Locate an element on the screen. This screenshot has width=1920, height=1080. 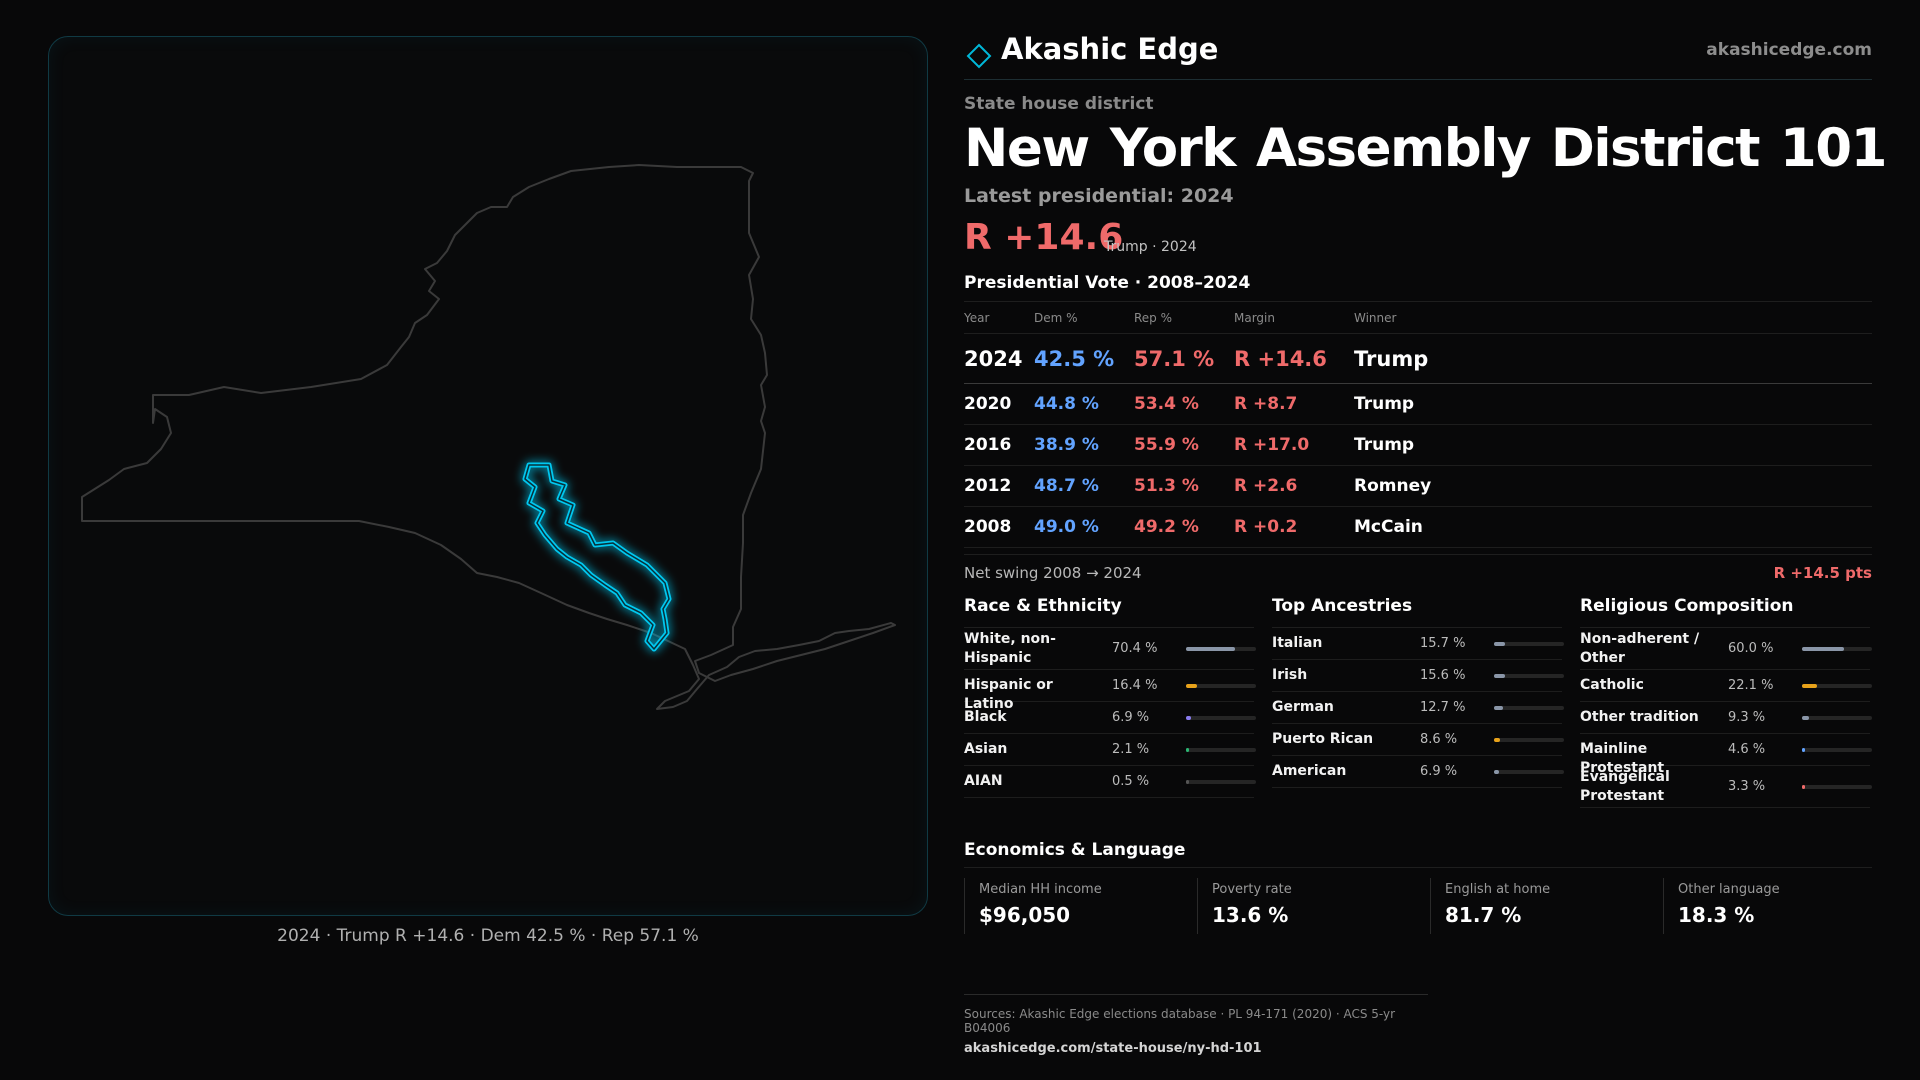
demographic-label: White, non-Hispanic is located at coordinates (1010, 648).